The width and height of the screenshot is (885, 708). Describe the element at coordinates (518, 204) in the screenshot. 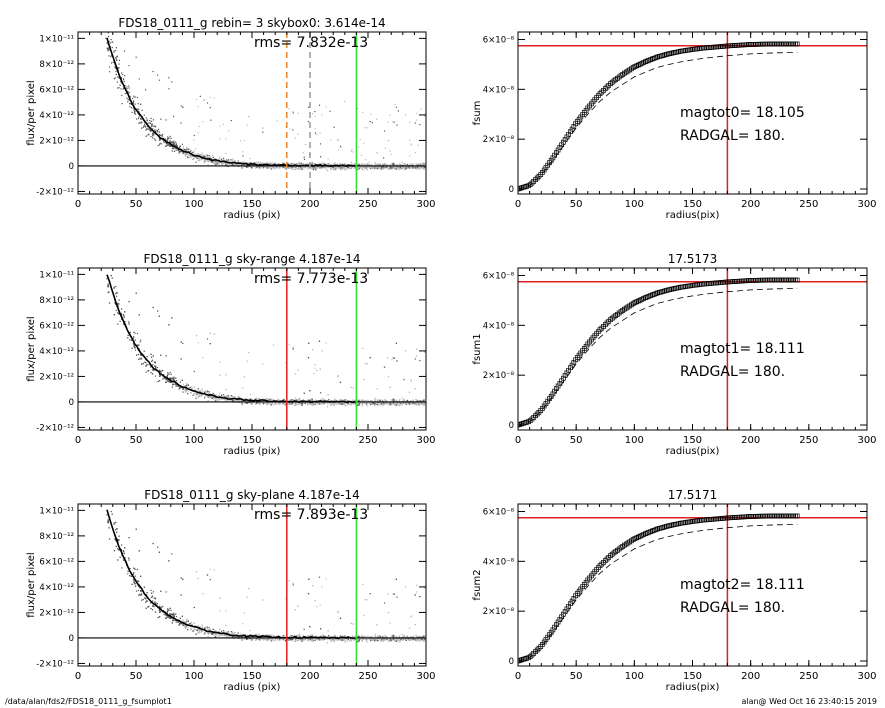

I see `x-tick-label: 0` at that location.